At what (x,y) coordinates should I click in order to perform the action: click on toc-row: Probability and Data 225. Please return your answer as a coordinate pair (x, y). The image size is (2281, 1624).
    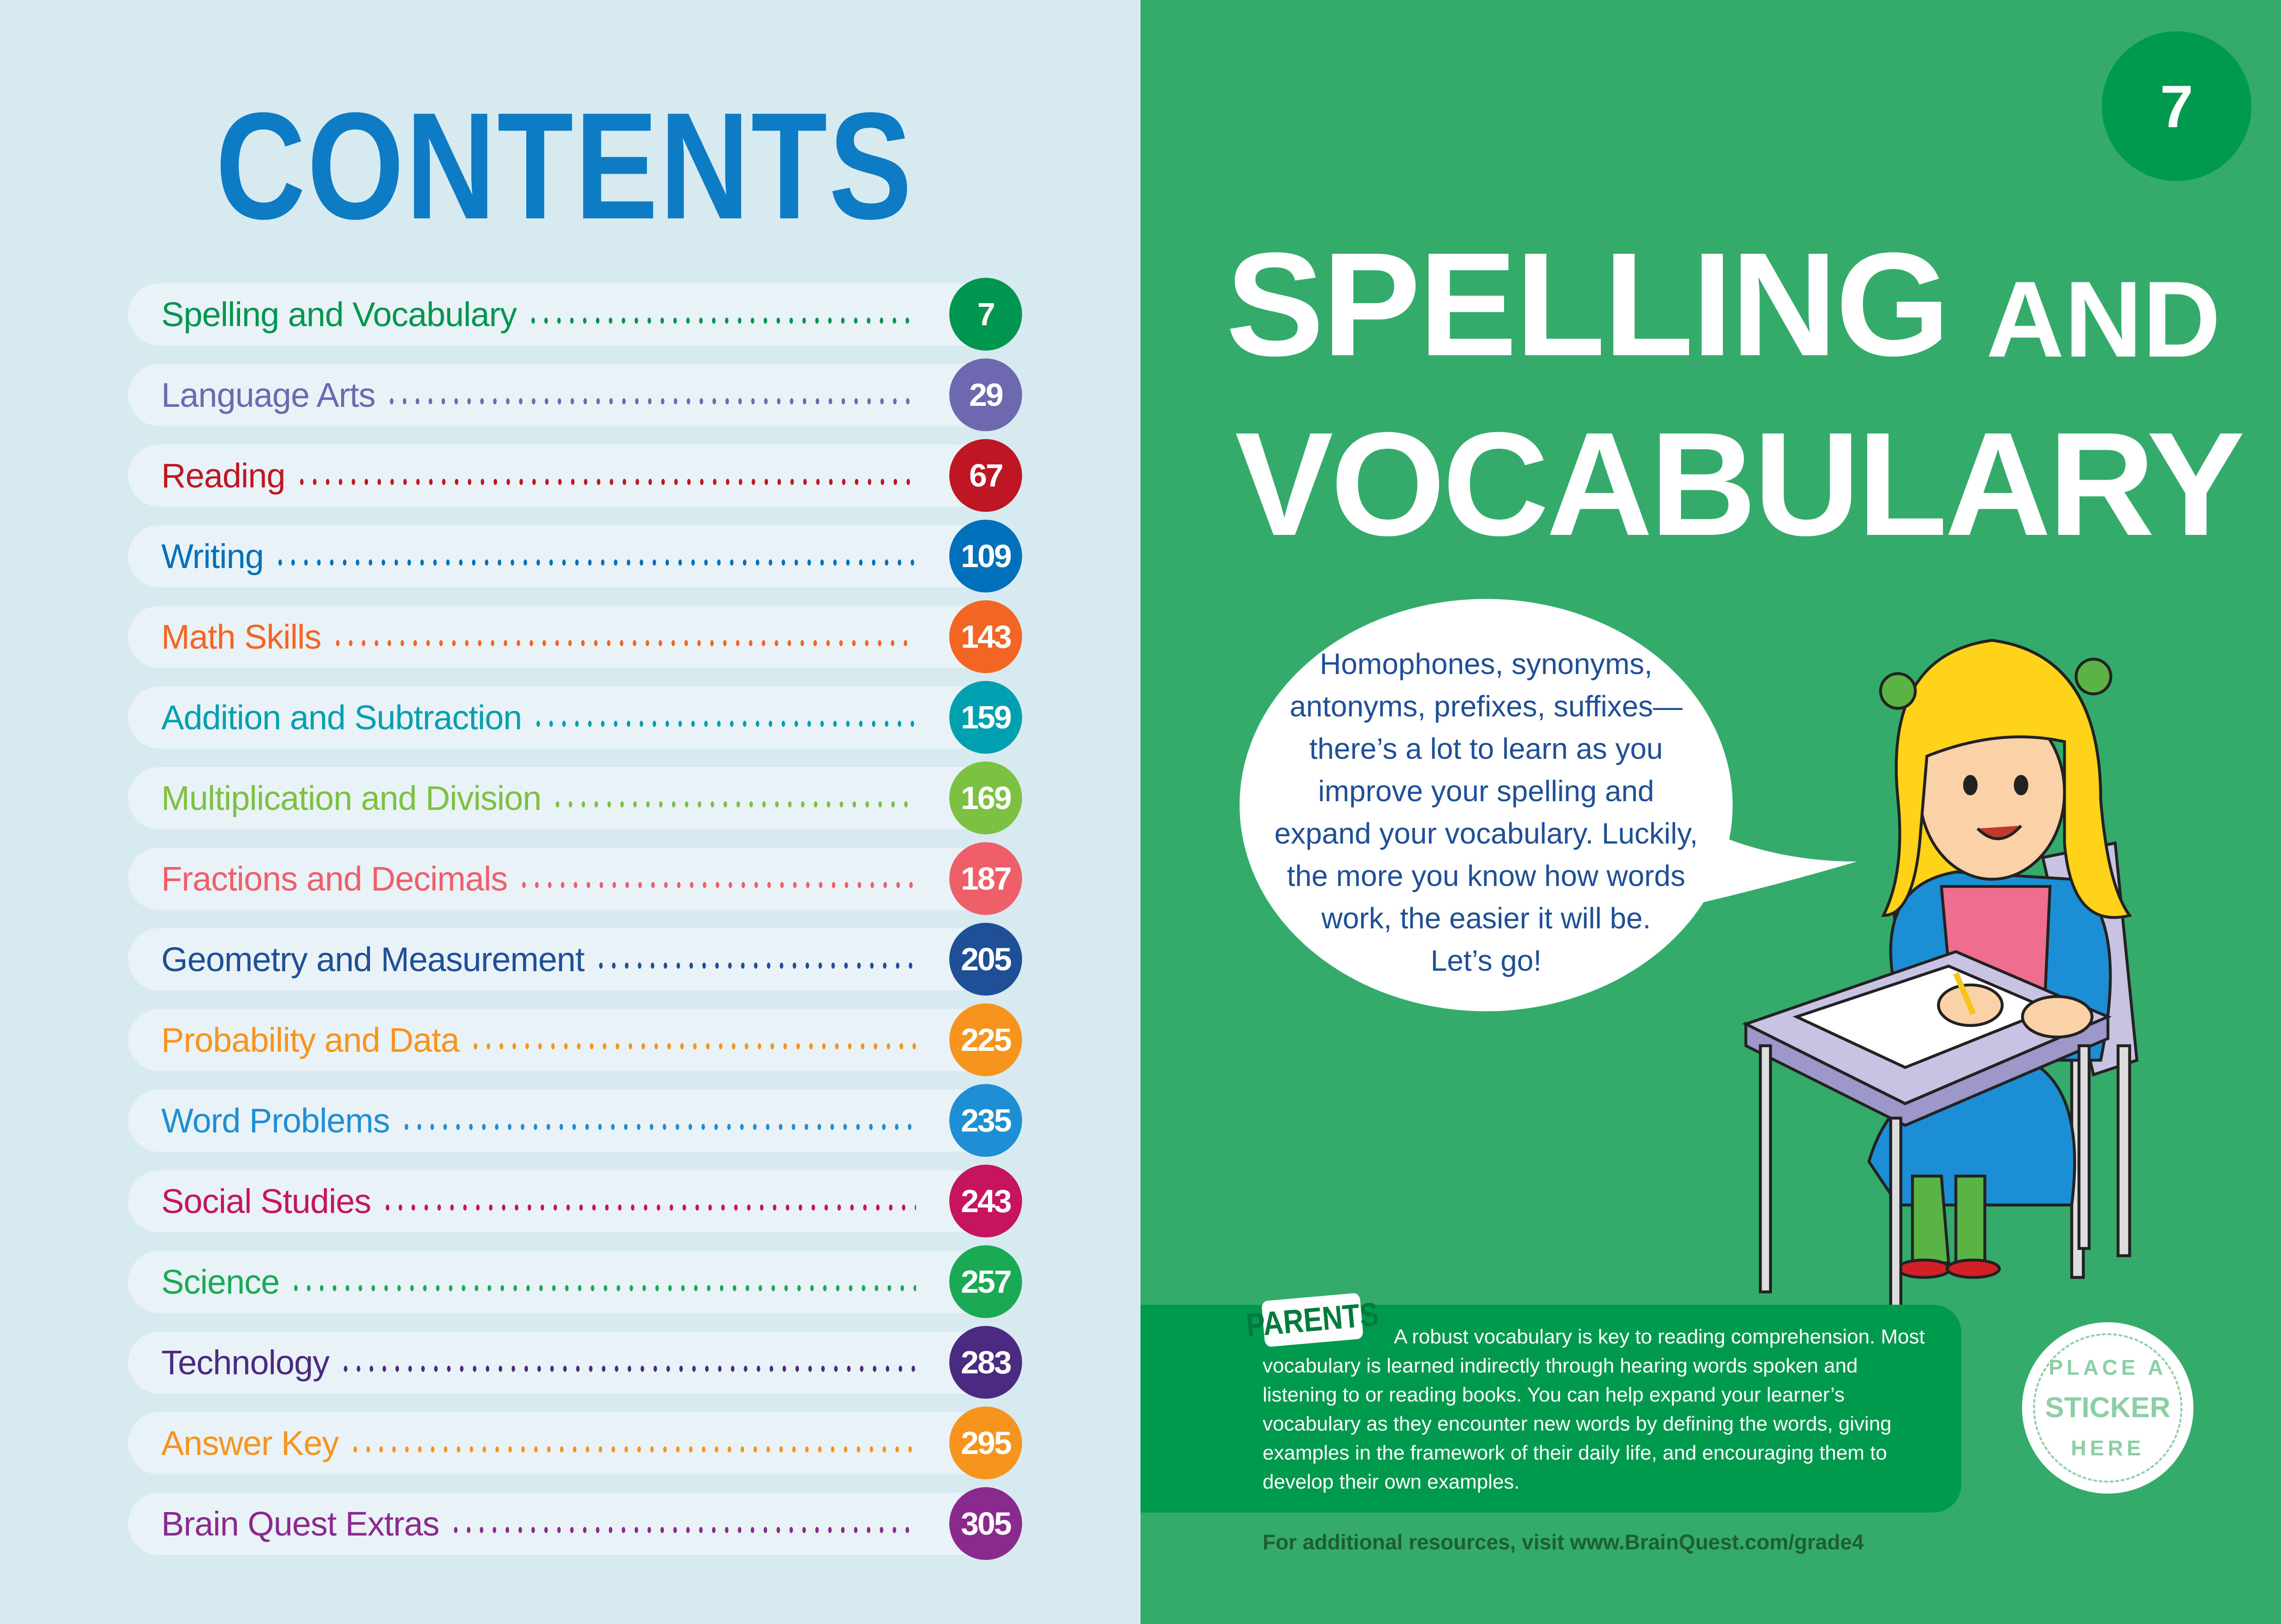
    Looking at the image, I should click on (575, 1040).